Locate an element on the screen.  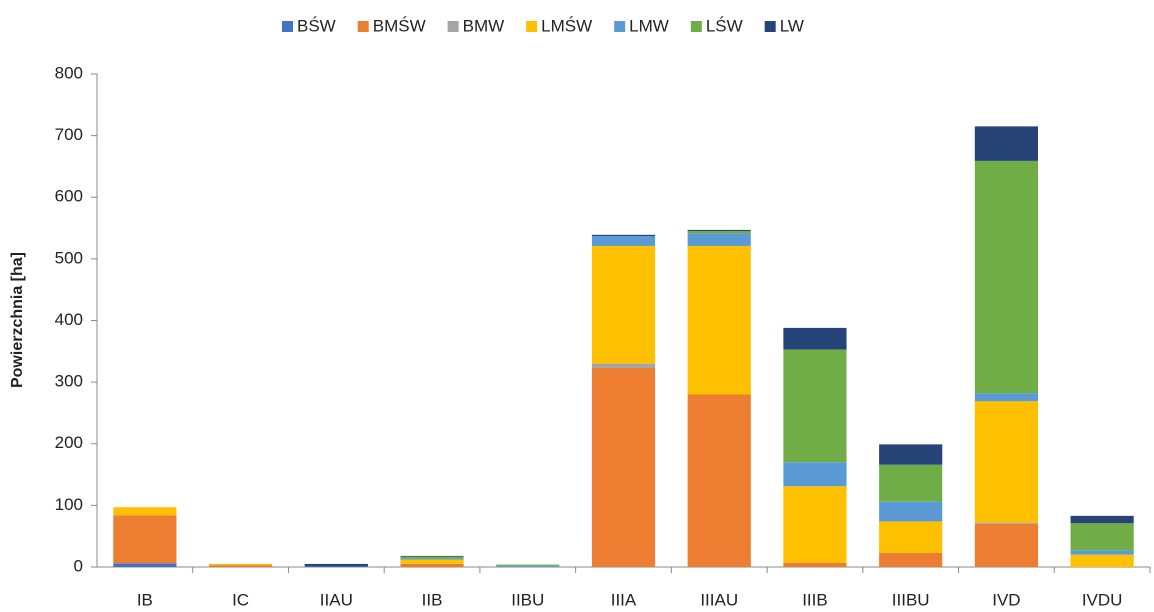
x-tick-label: IIBU is located at coordinates (527, 598).